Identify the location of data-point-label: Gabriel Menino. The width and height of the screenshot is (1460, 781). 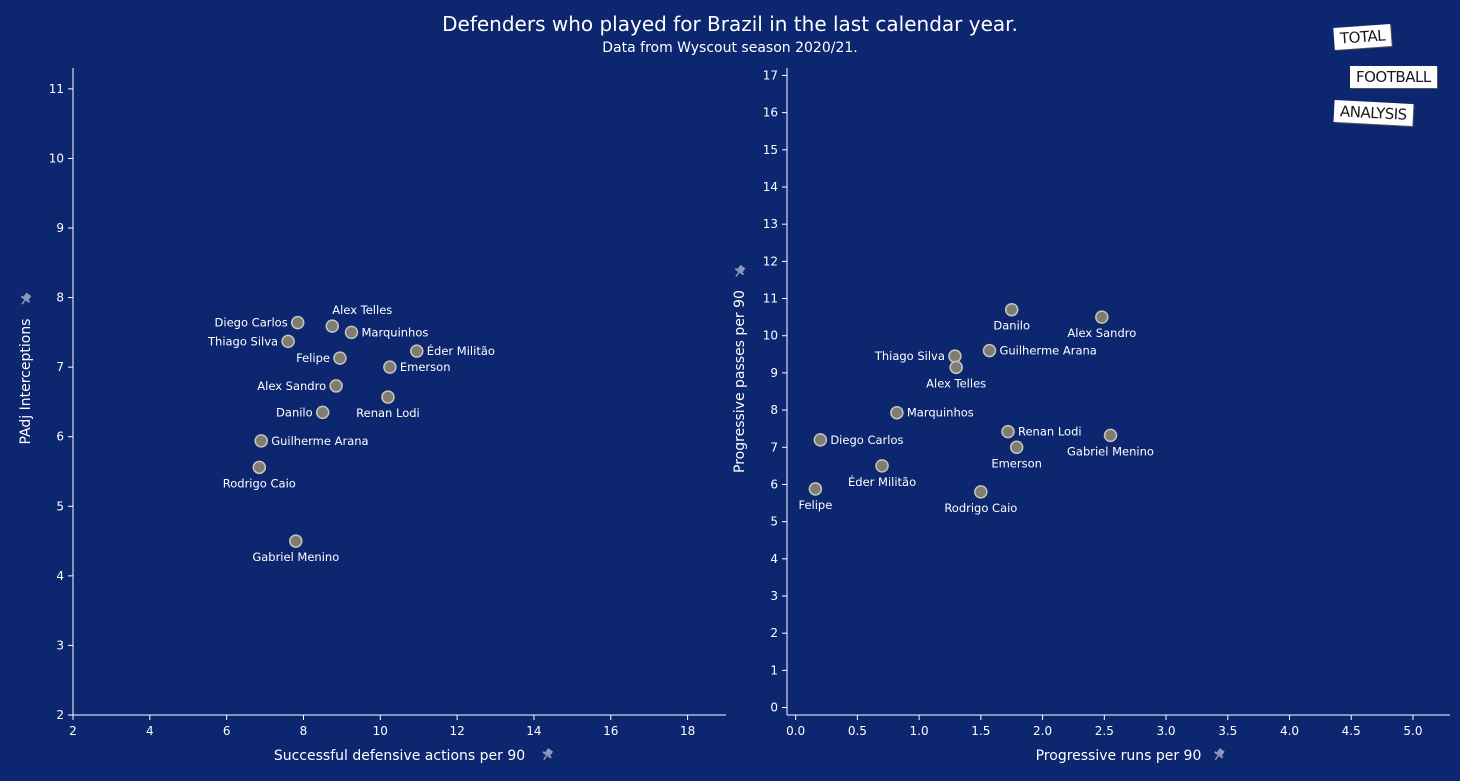
(295, 557).